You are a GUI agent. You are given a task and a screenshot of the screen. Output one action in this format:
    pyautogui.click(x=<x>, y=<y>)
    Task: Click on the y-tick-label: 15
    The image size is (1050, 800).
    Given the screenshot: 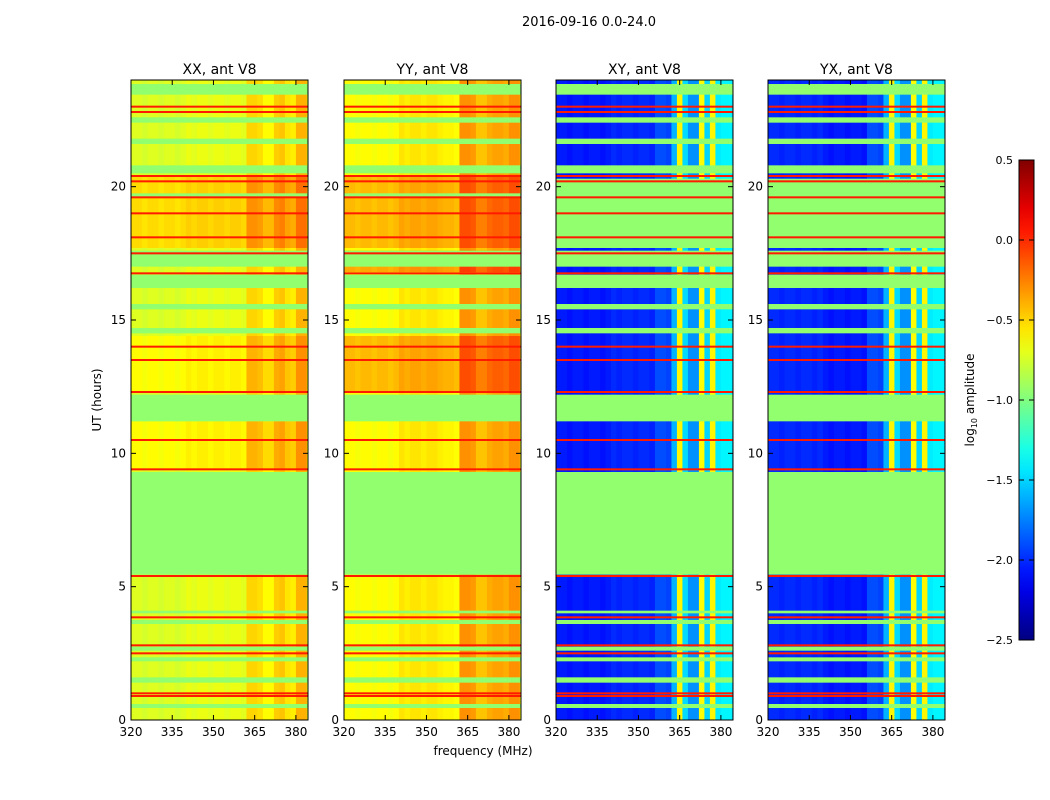 What is the action you would take?
    pyautogui.click(x=331, y=320)
    